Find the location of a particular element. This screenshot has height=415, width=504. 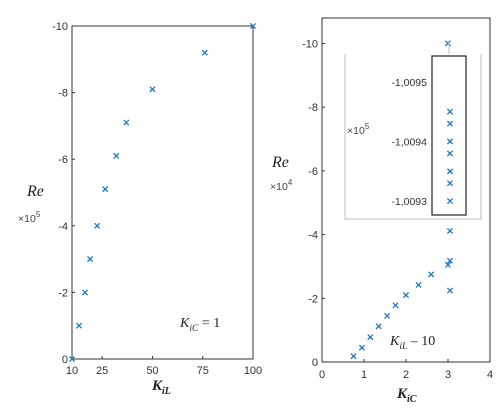

right-x-tick-label: 0 is located at coordinates (322, 375).